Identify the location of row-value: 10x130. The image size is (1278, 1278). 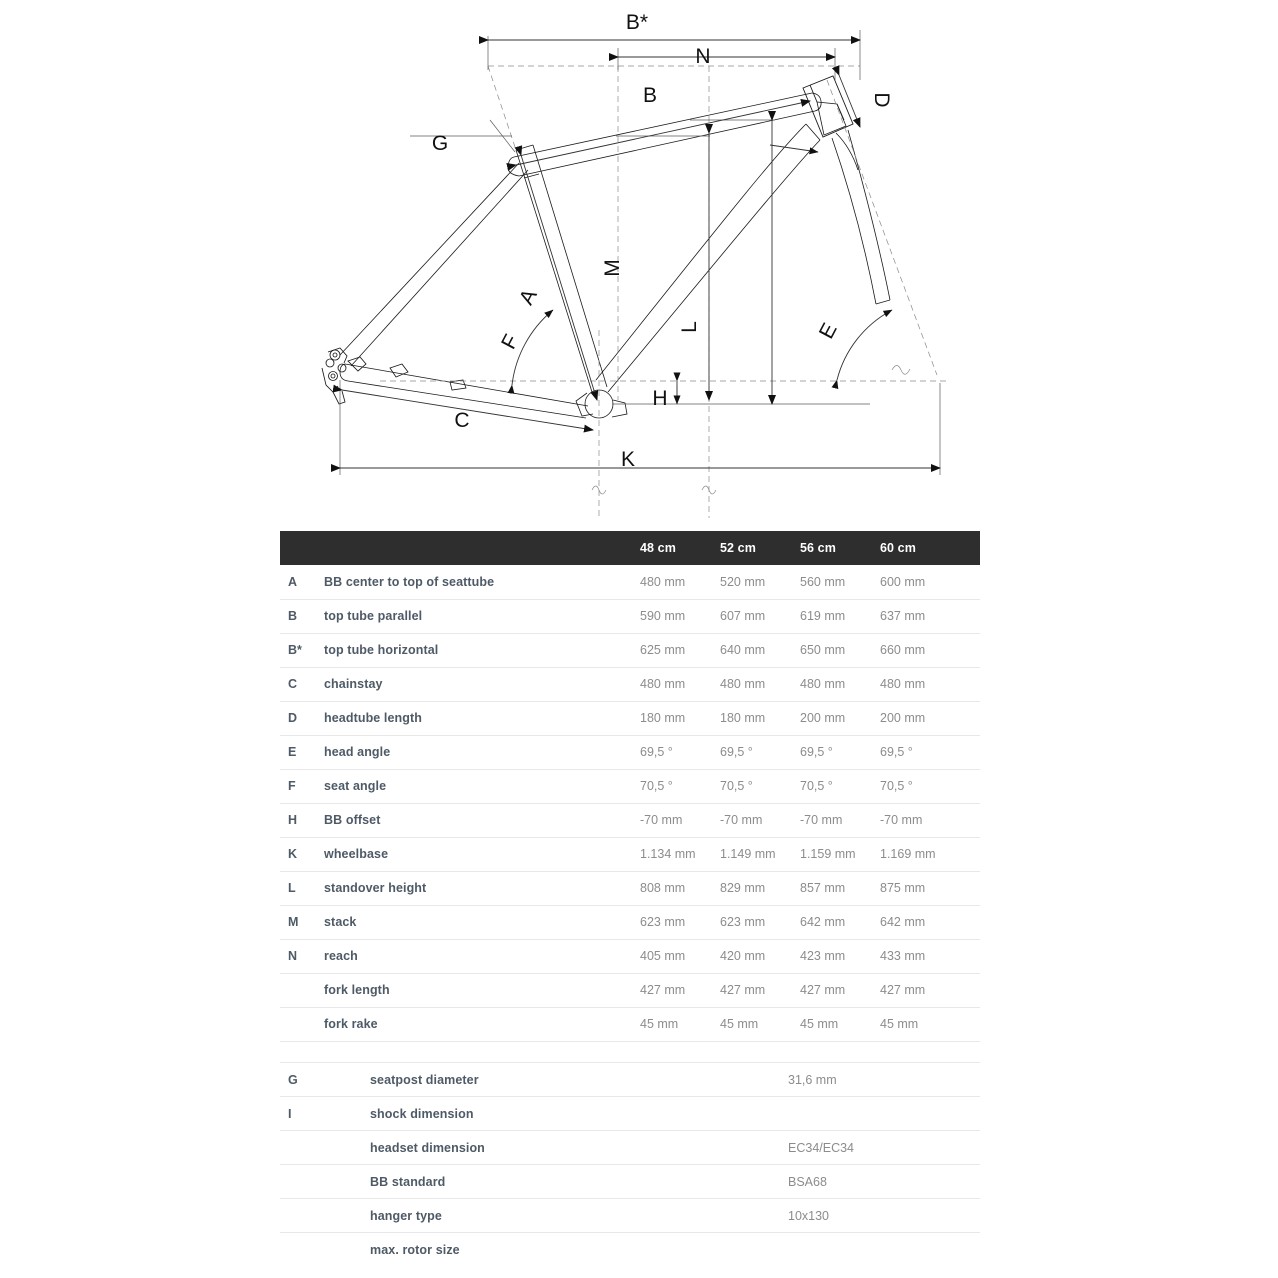
(884, 1215).